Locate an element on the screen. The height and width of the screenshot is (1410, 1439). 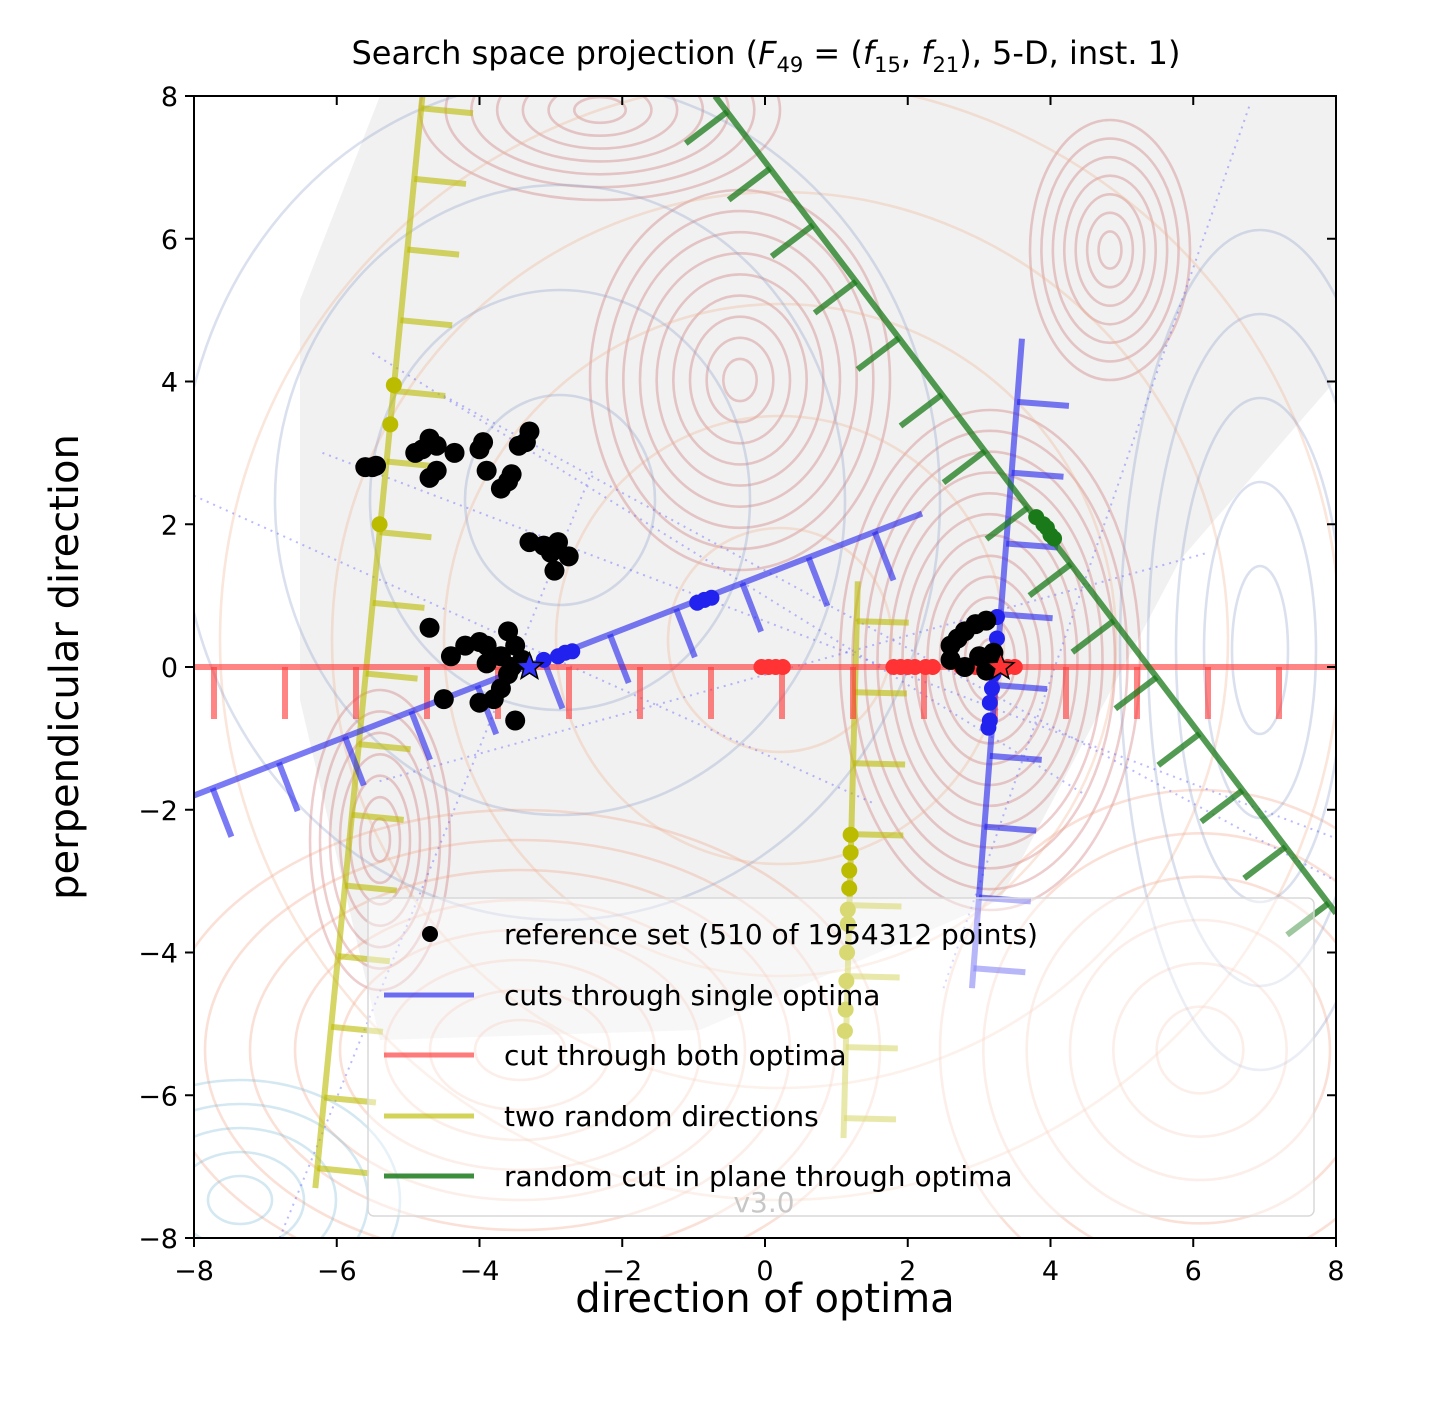
y-axis-title: perpendicular direction is located at coordinates (65, 667).